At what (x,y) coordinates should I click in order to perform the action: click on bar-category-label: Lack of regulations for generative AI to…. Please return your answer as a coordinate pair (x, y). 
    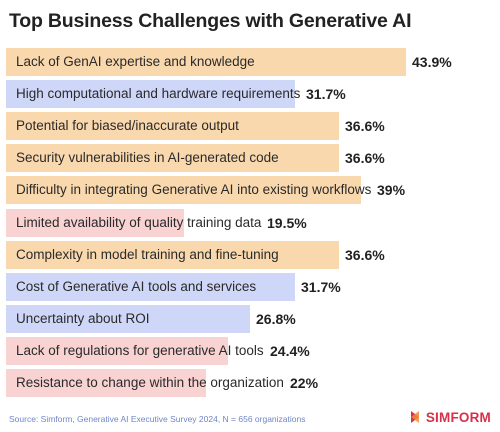
    Looking at the image, I should click on (140, 350).